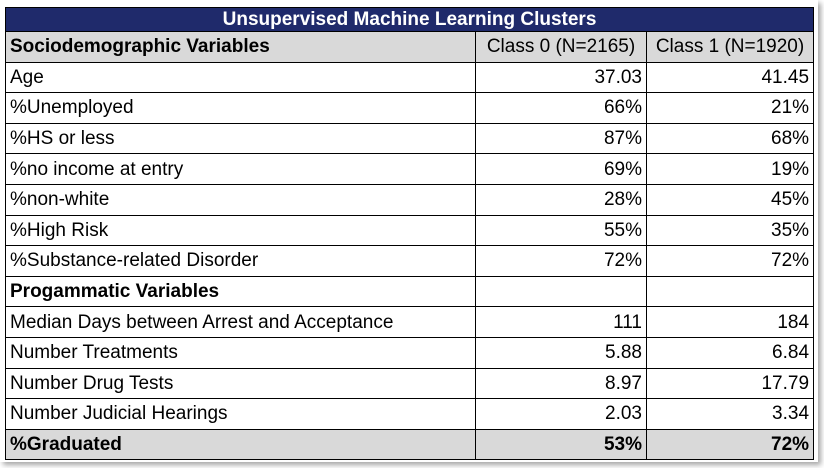 The image size is (824, 468). I want to click on table-row: %High Risk 55% 35%, so click(410, 230).